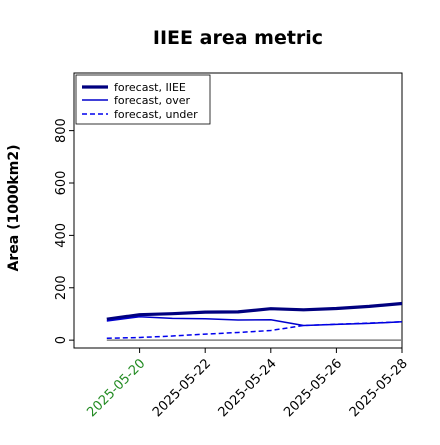 The image size is (440, 445). I want to click on x-tick-label: 2025-05-20, so click(116, 388).